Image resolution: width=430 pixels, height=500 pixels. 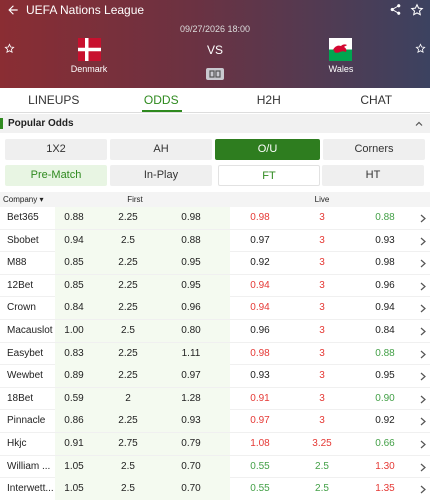 What do you see at coordinates (56, 149) in the screenshot?
I see `market-tab: 1X2` at bounding box center [56, 149].